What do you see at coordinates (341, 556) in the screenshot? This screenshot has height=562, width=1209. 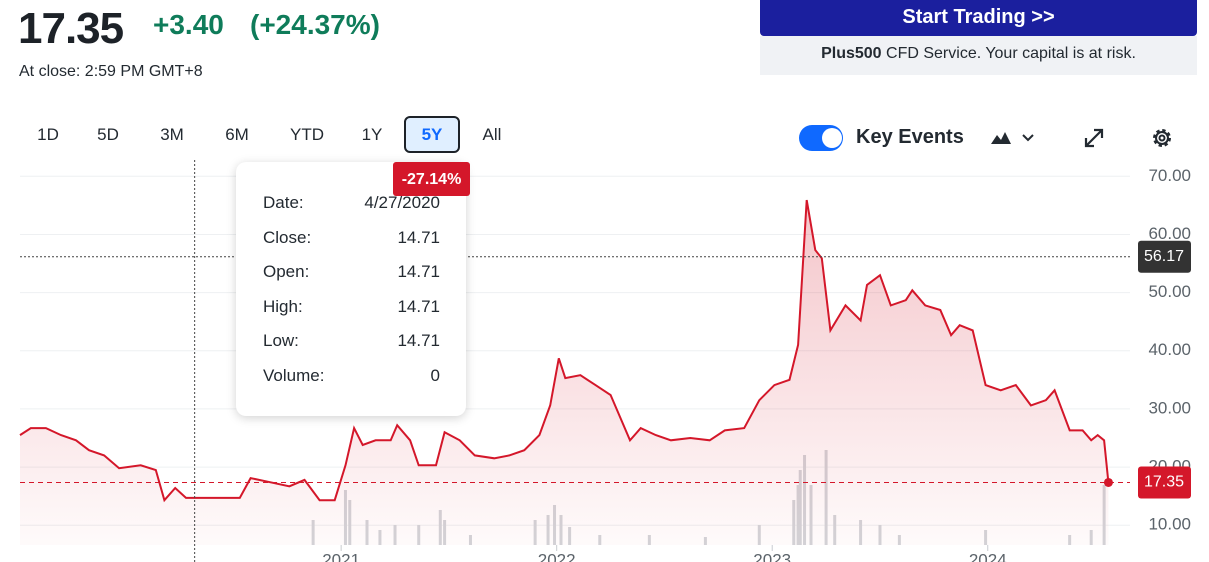 I see `x-tick-label: 2021` at bounding box center [341, 556].